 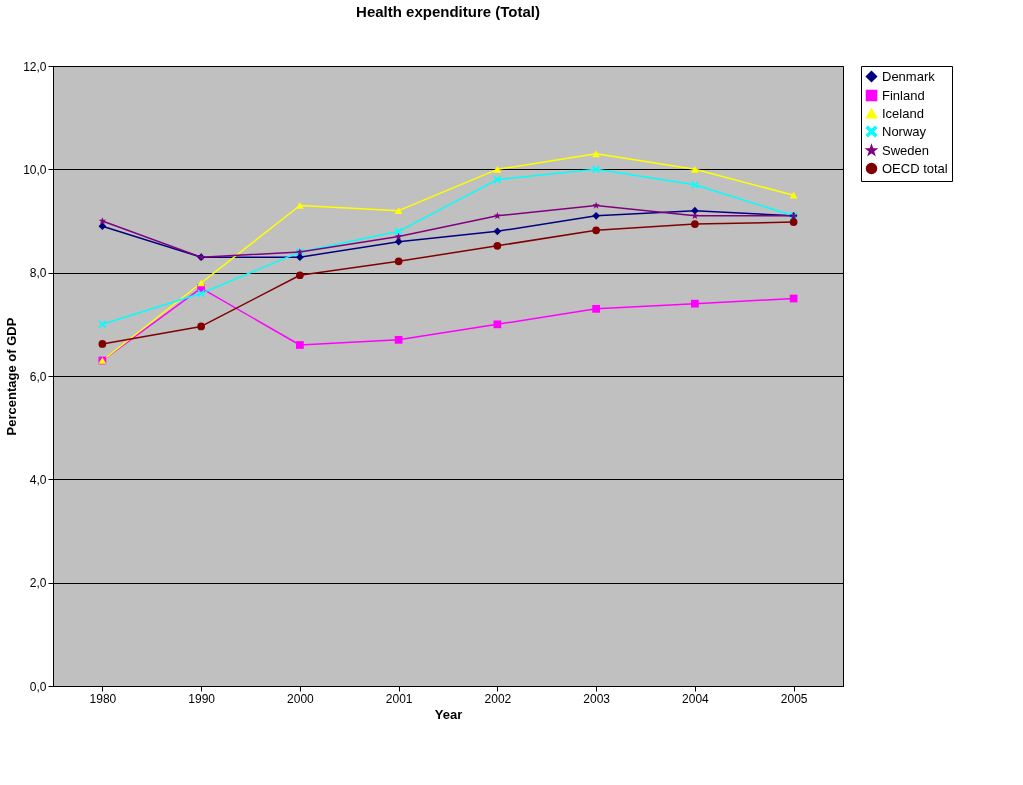 I want to click on legend-label: Sweden, so click(x=905, y=150).